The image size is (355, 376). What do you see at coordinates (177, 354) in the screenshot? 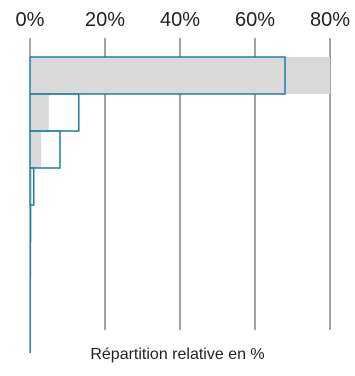
I see `x-axis-title: Répartition relative en %` at bounding box center [177, 354].